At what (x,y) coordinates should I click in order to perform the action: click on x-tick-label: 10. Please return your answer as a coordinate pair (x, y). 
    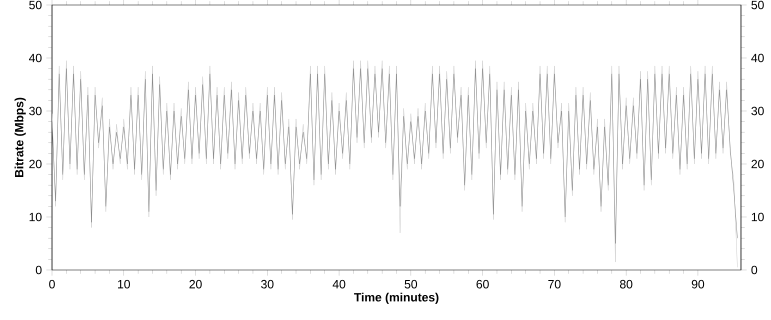
    Looking at the image, I should click on (124, 284).